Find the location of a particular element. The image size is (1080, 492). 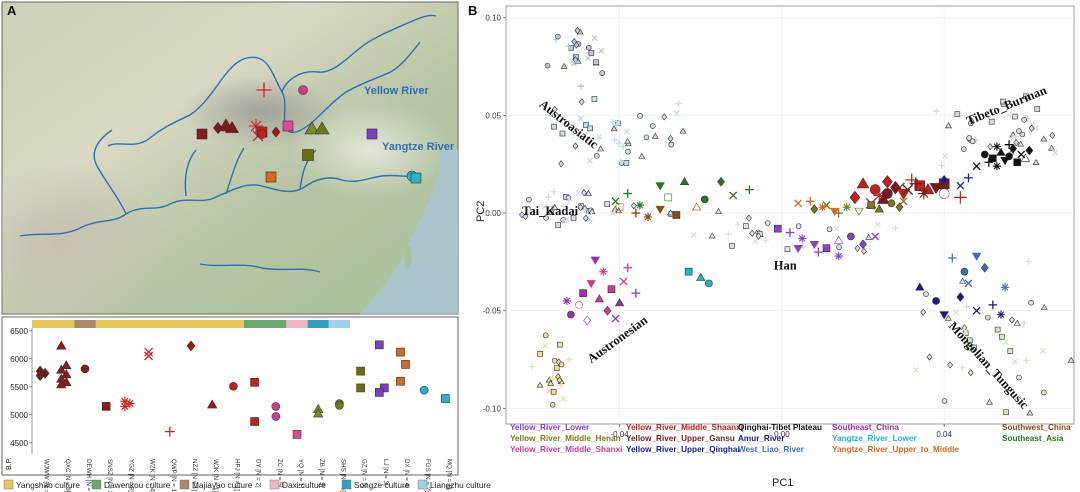

yangtze-river-label: Yangtze River is located at coordinates (418, 147).